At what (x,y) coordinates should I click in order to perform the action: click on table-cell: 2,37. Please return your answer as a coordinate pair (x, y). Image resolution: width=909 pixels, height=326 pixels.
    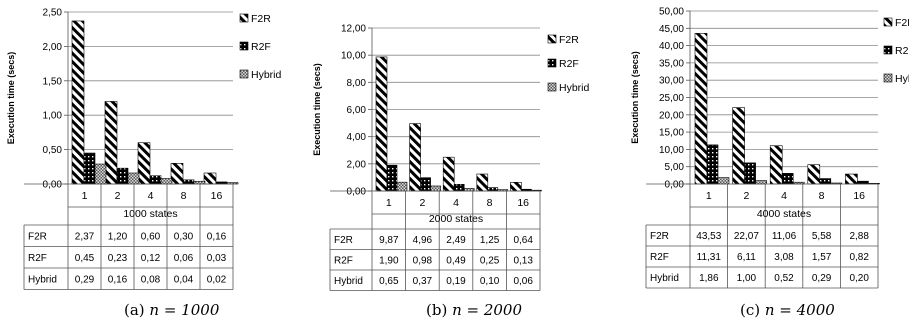
    Looking at the image, I should click on (85, 236).